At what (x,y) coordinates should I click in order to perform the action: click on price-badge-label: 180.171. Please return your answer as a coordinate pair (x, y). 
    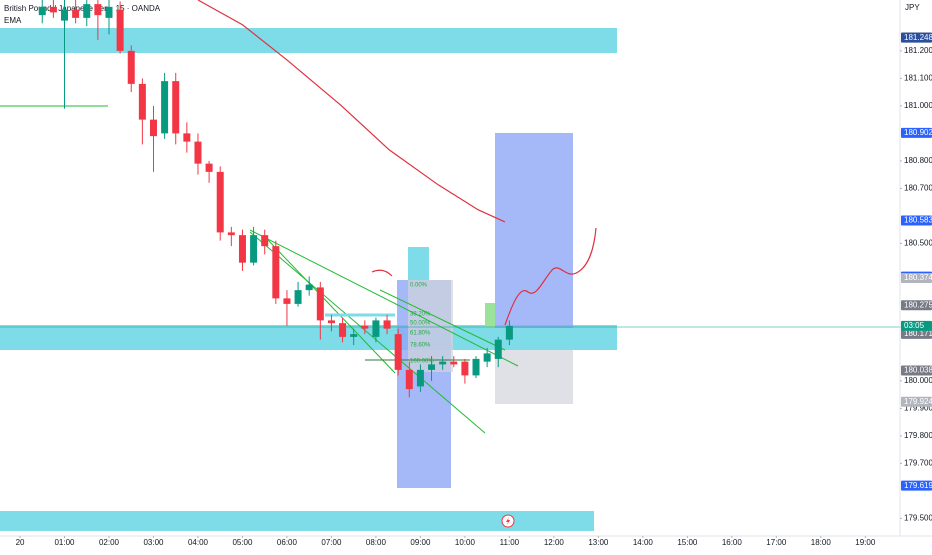
    Looking at the image, I should click on (918, 333).